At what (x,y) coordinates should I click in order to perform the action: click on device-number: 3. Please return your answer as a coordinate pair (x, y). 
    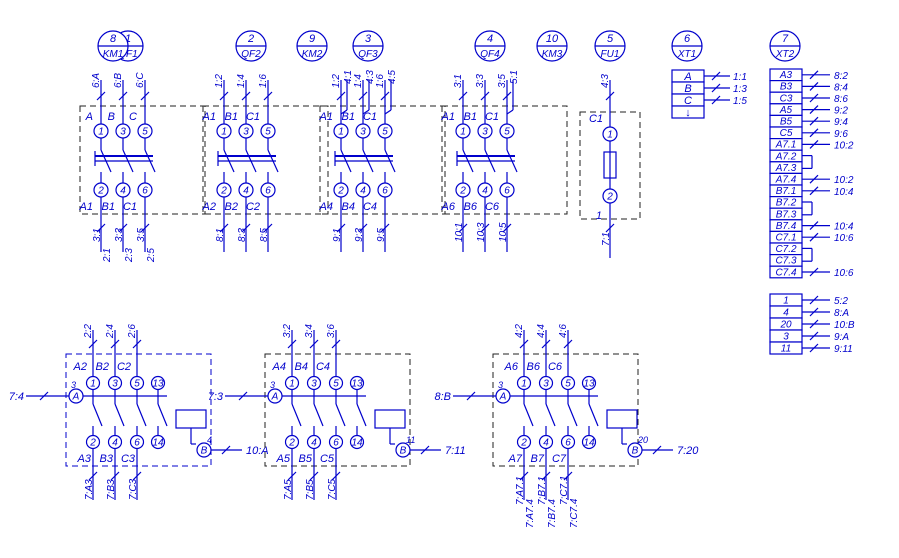
    Looking at the image, I should click on (368, 39).